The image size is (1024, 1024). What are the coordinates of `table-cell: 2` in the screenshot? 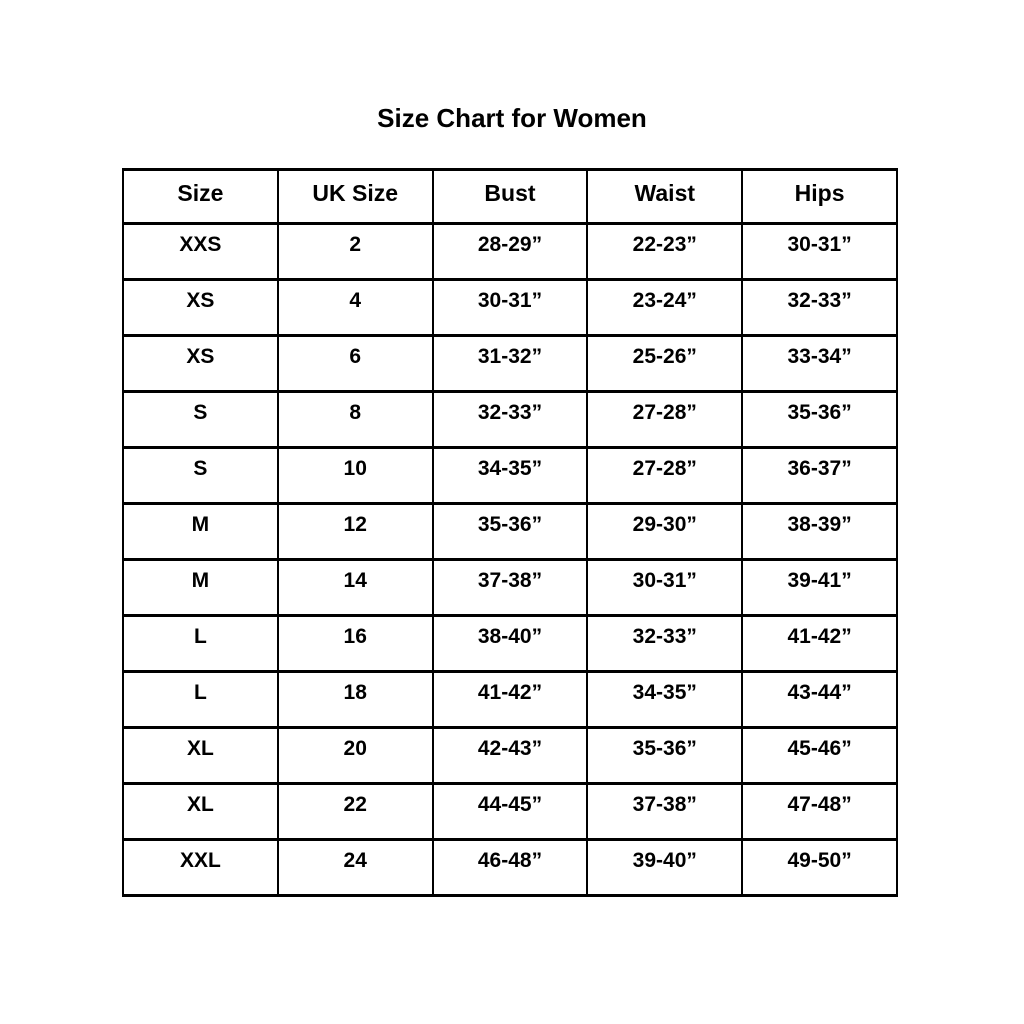 It's located at (355, 251).